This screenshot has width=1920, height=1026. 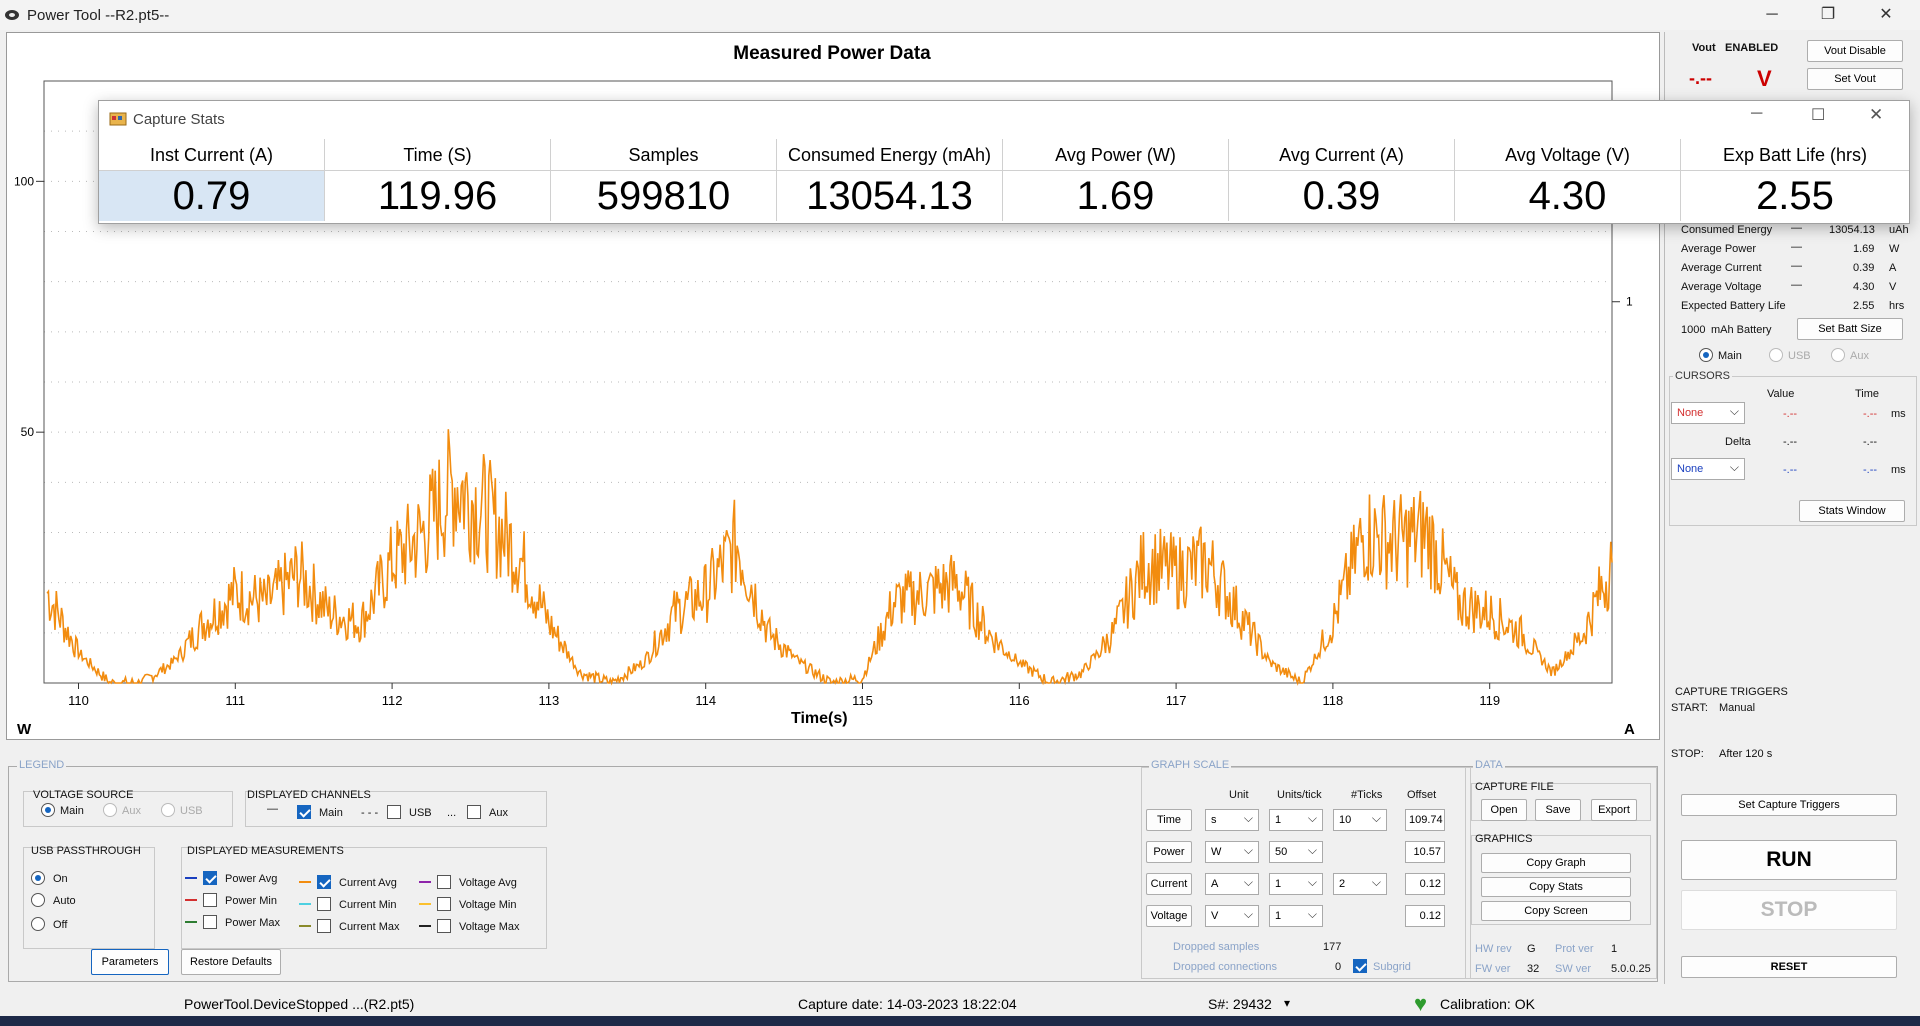 What do you see at coordinates (1818, 115) in the screenshot?
I see `capture-maximize-icon: ☐` at bounding box center [1818, 115].